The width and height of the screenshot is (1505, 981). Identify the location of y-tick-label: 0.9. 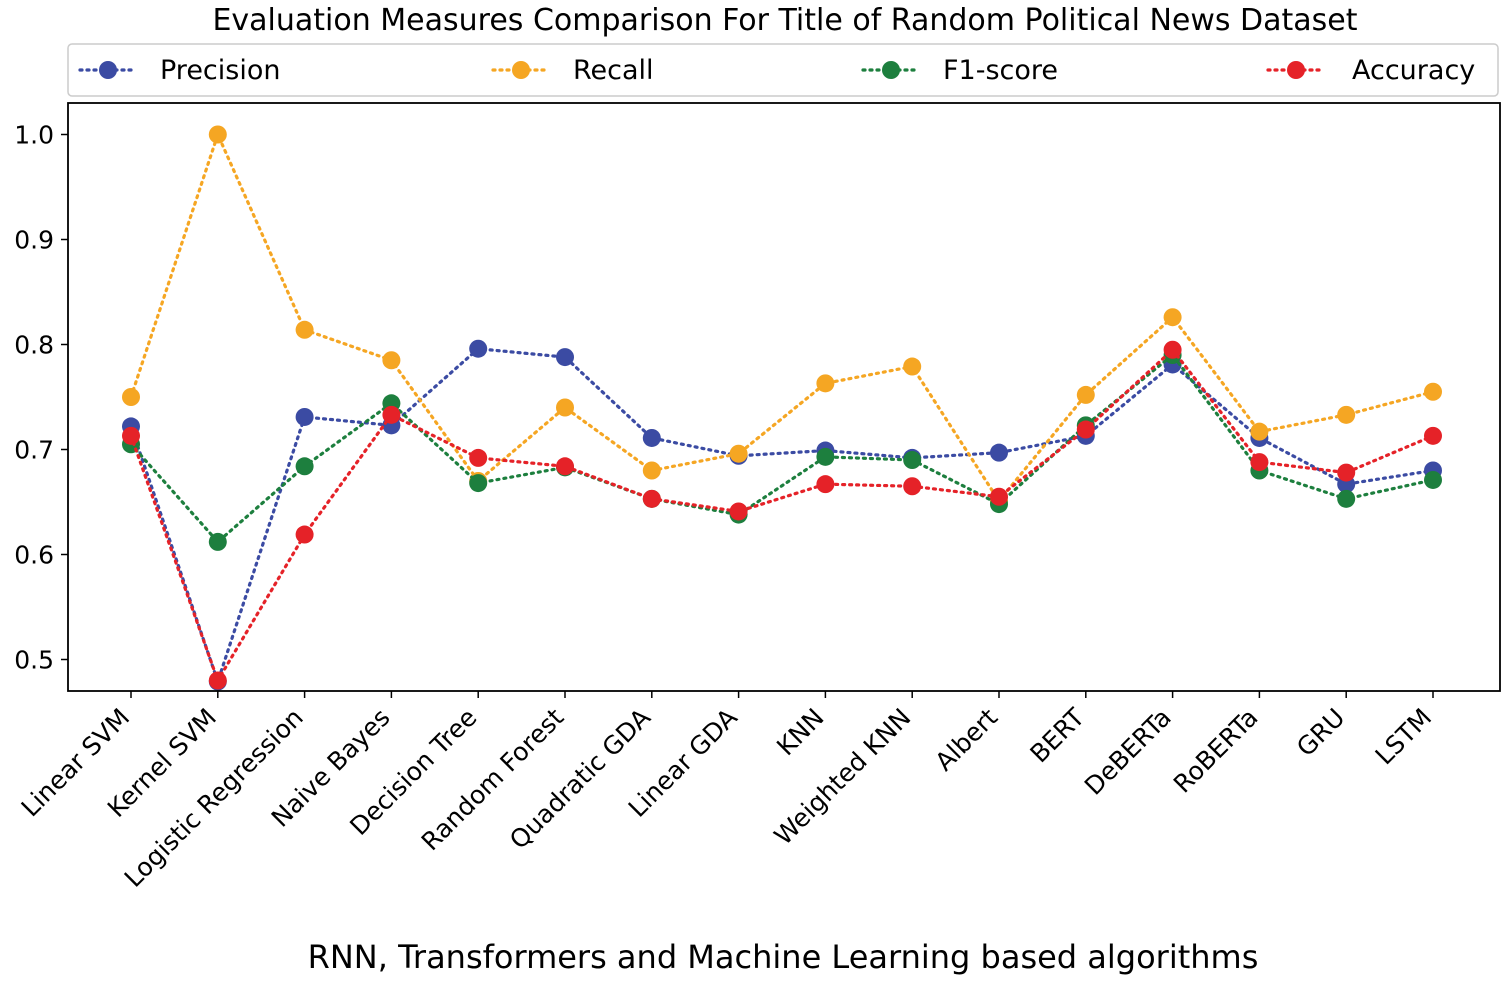
(34, 240).